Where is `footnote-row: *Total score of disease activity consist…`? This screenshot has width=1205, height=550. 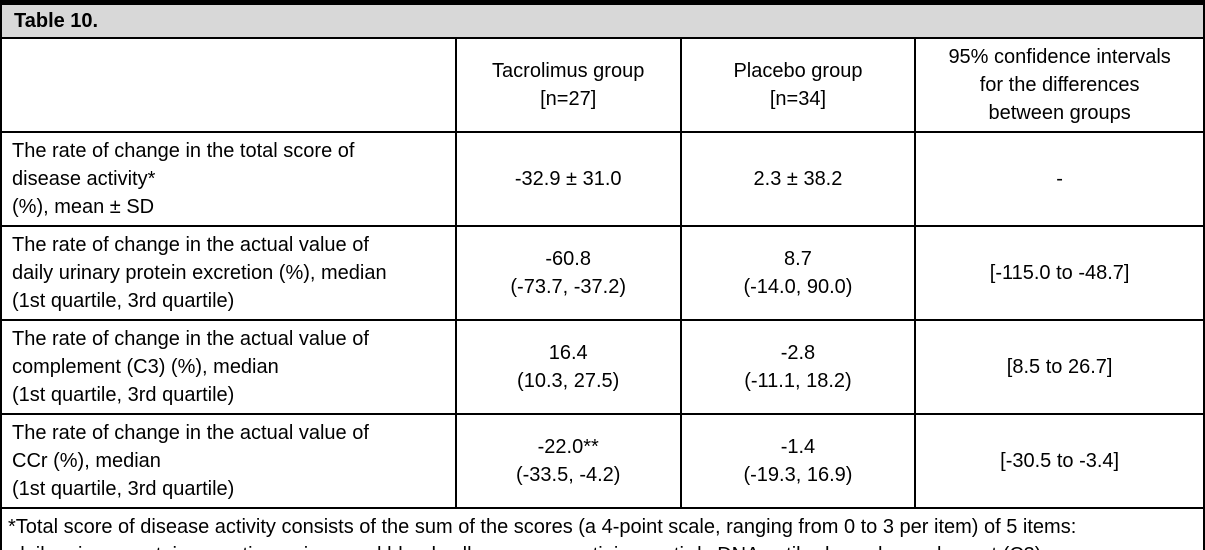 footnote-row: *Total score of disease activity consist… is located at coordinates (602, 528).